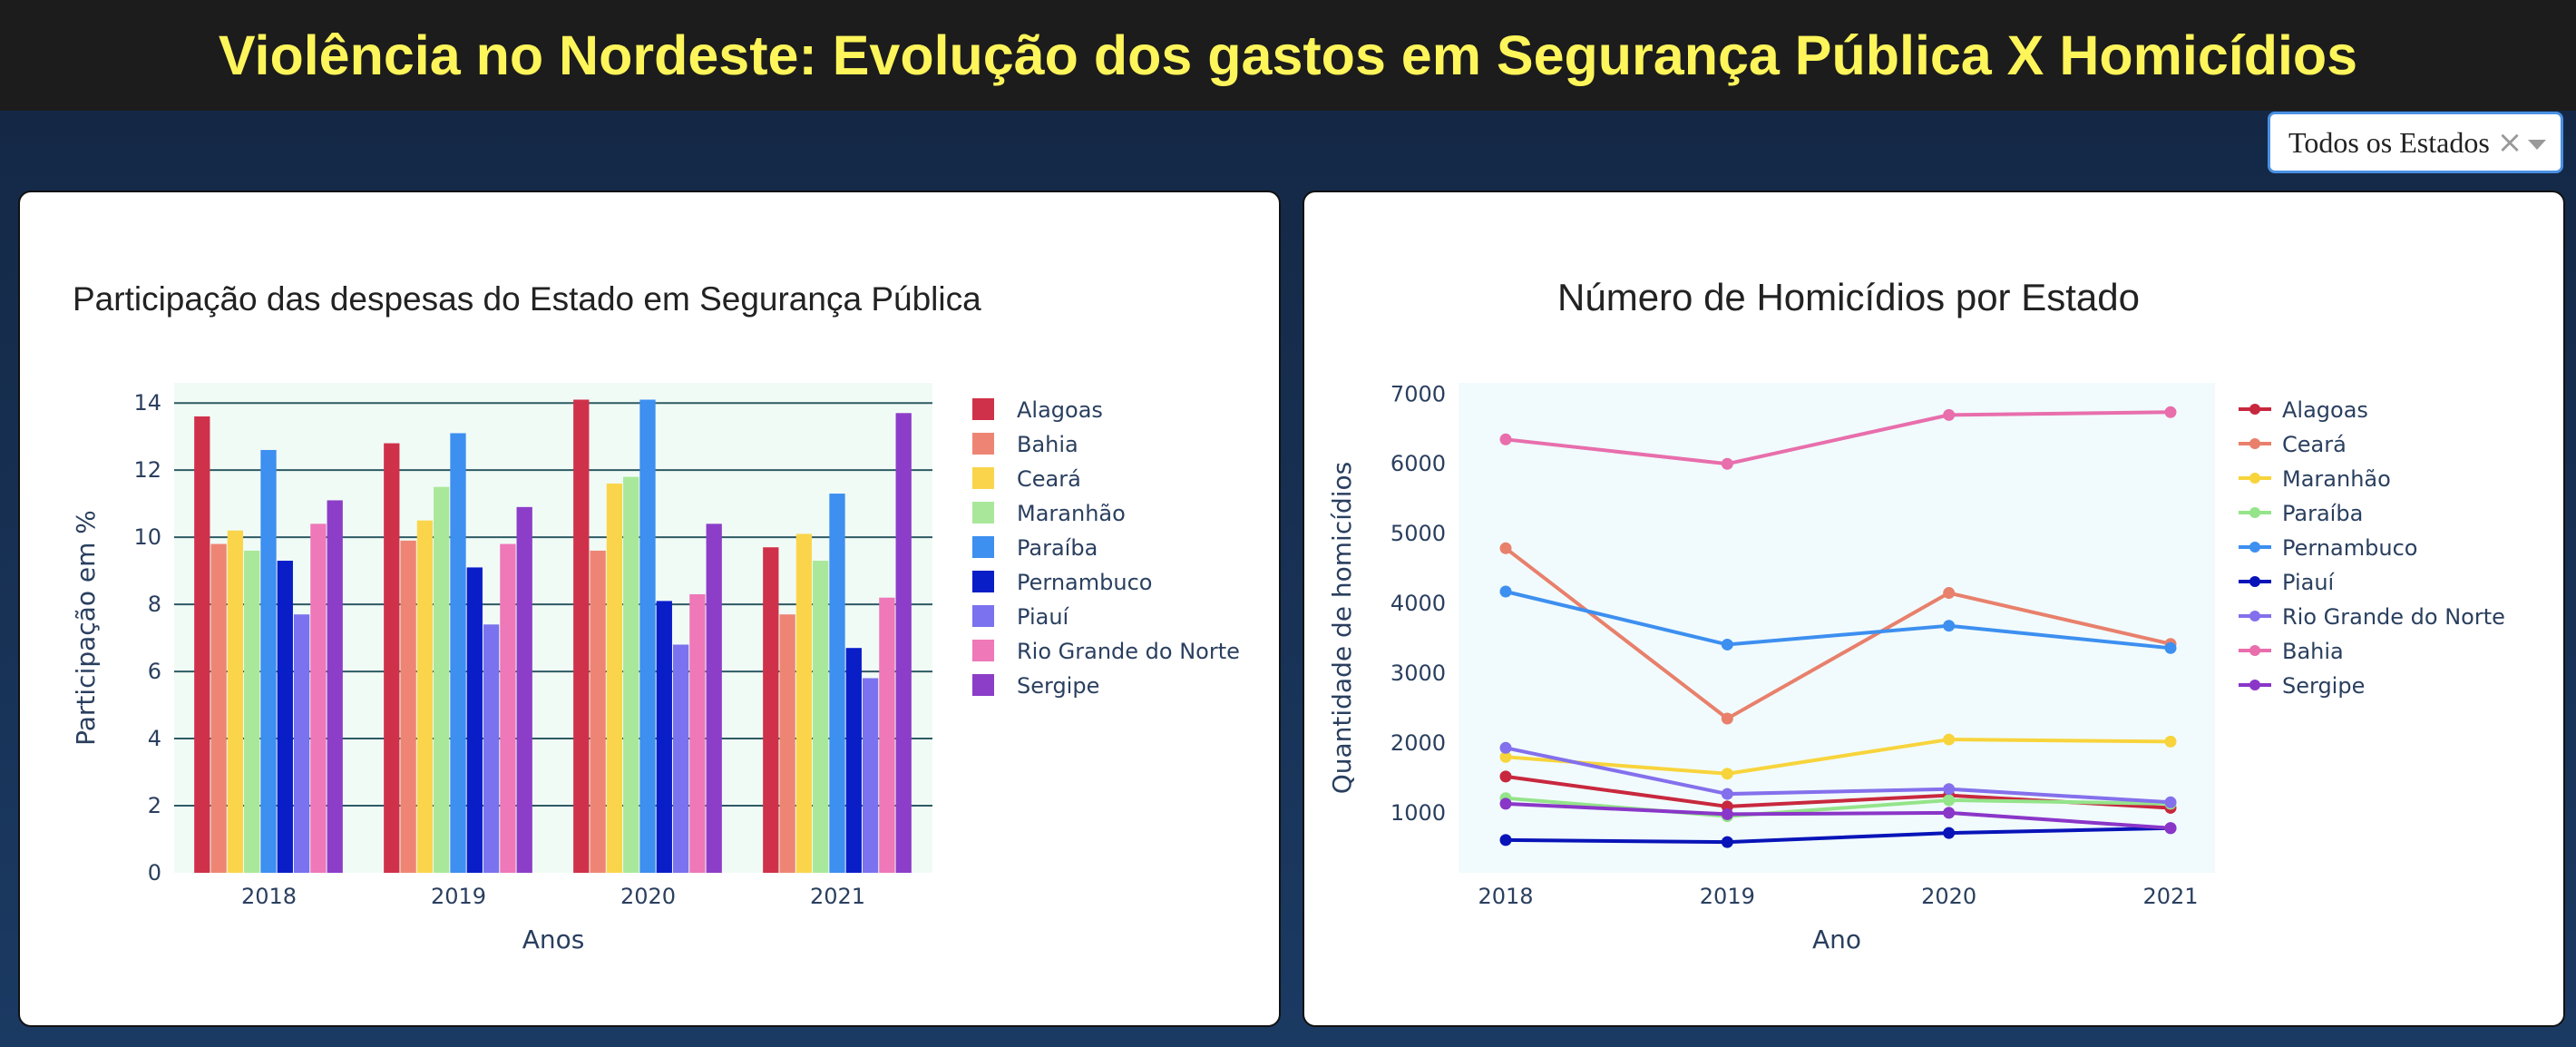 The width and height of the screenshot is (2576, 1047). I want to click on x-axis-title: Anos, so click(553, 940).